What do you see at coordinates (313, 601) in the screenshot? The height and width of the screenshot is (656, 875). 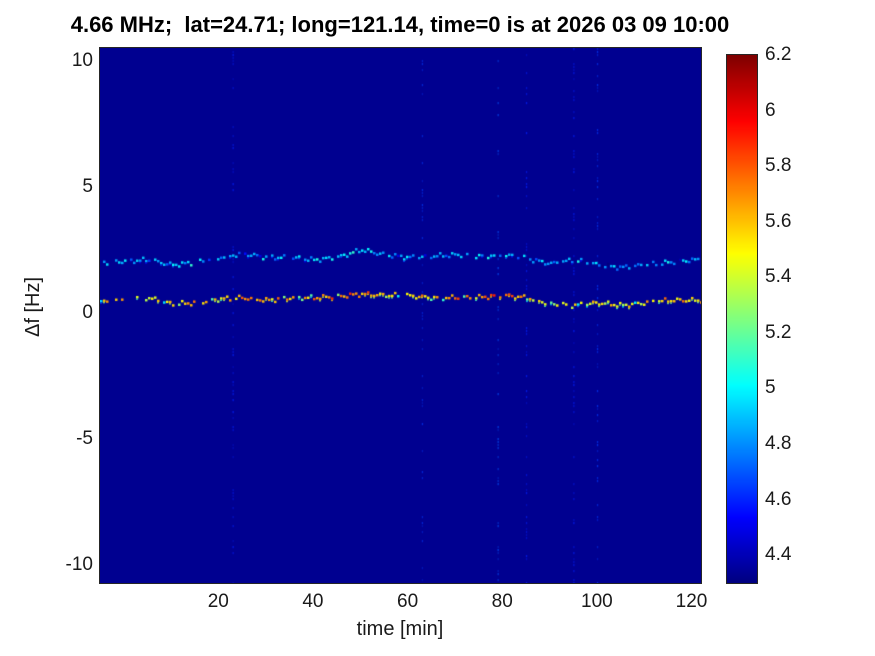 I see `x-tick-label: 40` at bounding box center [313, 601].